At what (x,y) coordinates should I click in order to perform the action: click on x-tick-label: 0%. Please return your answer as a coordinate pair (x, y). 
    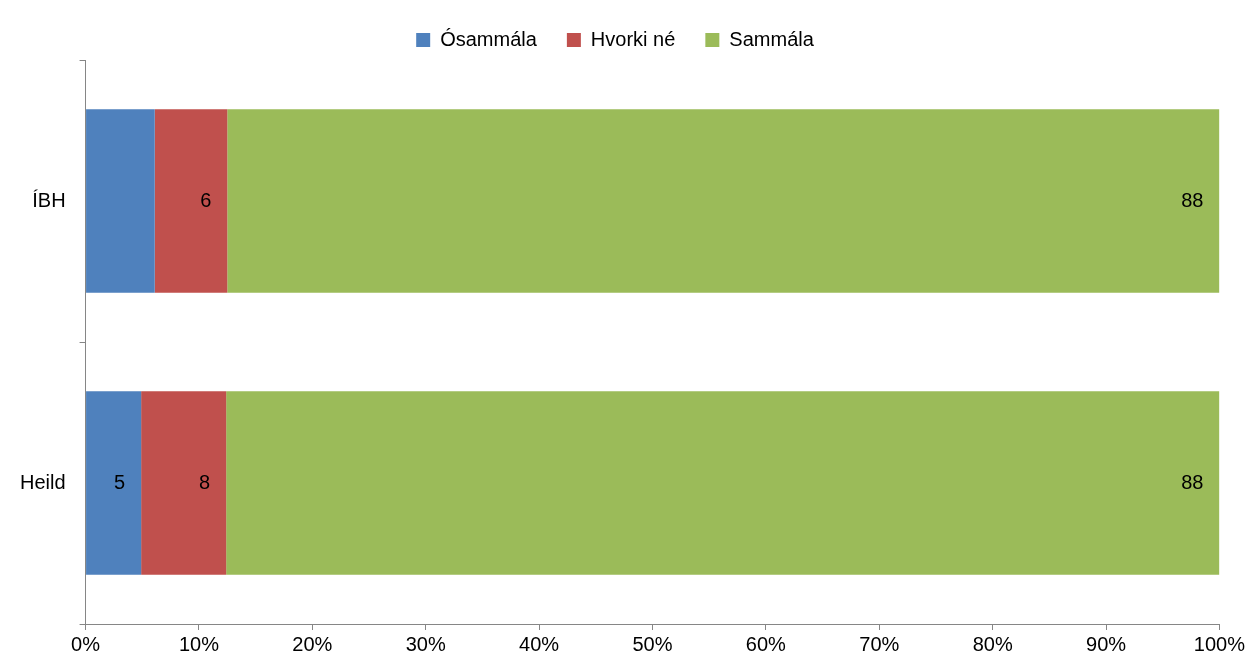
    Looking at the image, I should click on (86, 643).